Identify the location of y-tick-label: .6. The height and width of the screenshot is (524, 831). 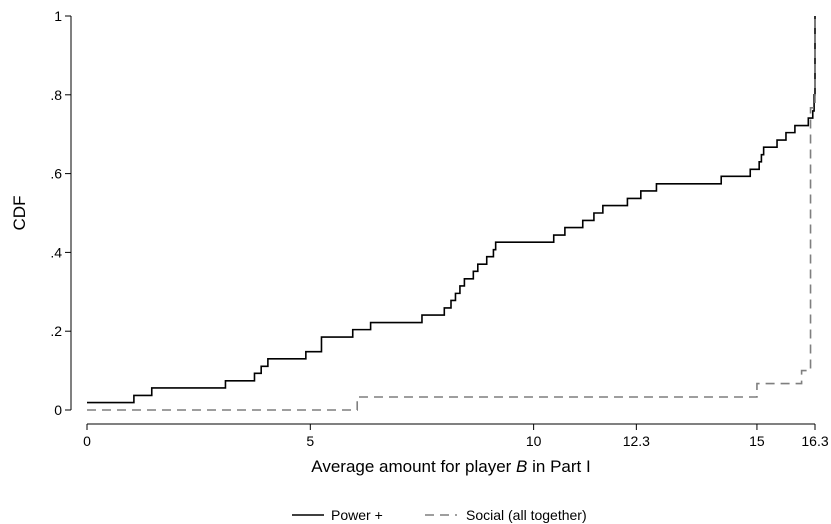
(56, 174).